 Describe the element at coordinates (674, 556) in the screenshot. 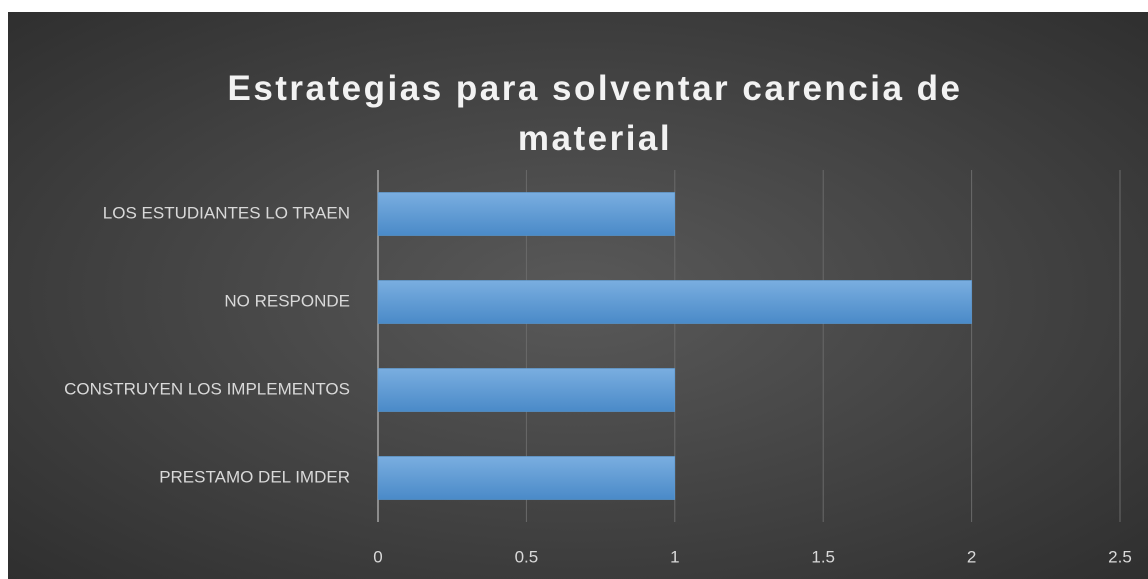

I see `x-tick-label: 1` at that location.